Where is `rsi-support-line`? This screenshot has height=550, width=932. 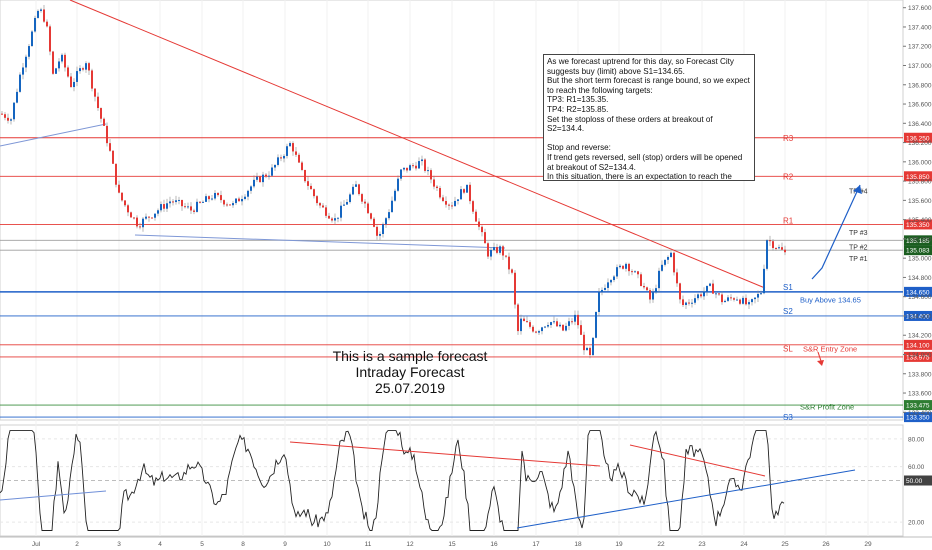
rsi-support-line is located at coordinates (53, 495).